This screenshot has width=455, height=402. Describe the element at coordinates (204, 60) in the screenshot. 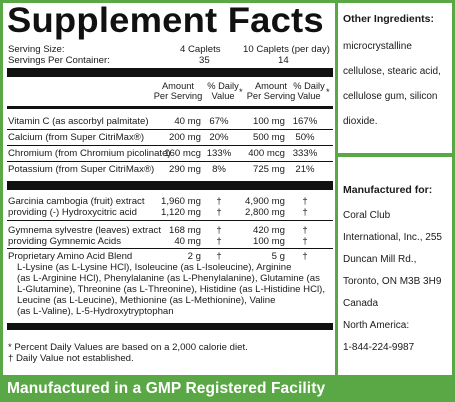

I see `servings-per-container-value-1: 35` at that location.